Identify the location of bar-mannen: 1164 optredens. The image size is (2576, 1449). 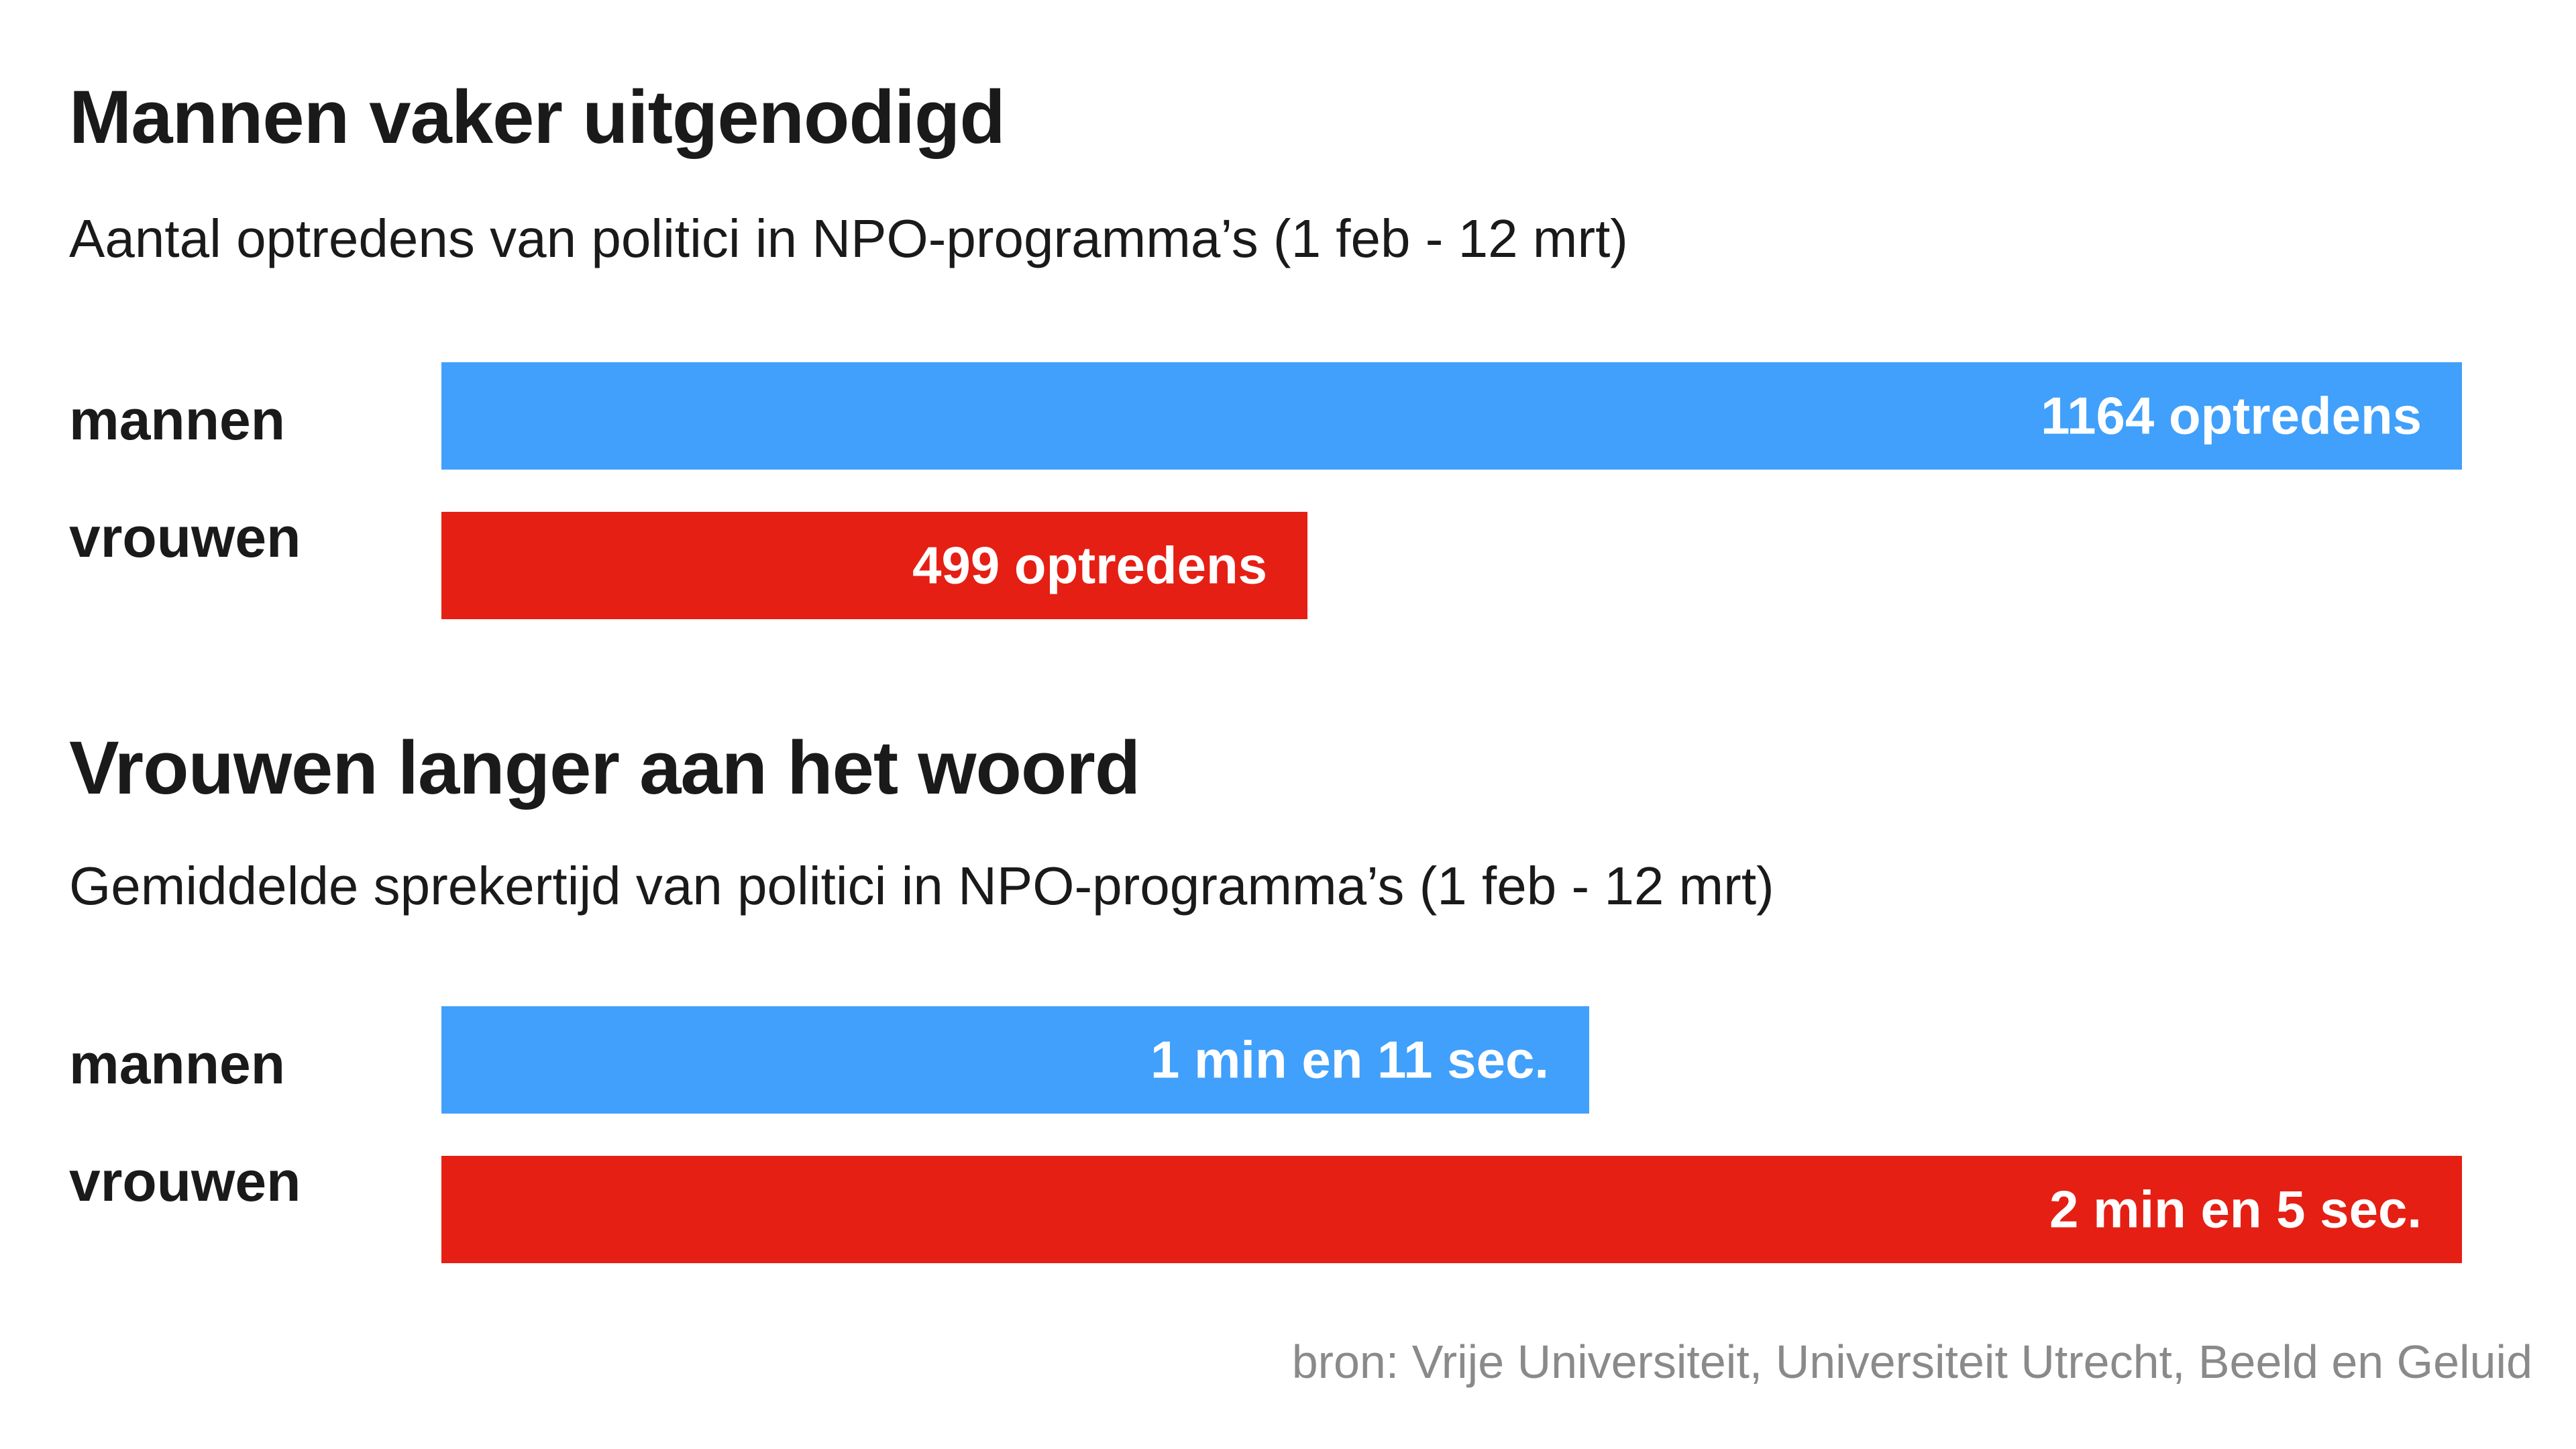
(1451, 416).